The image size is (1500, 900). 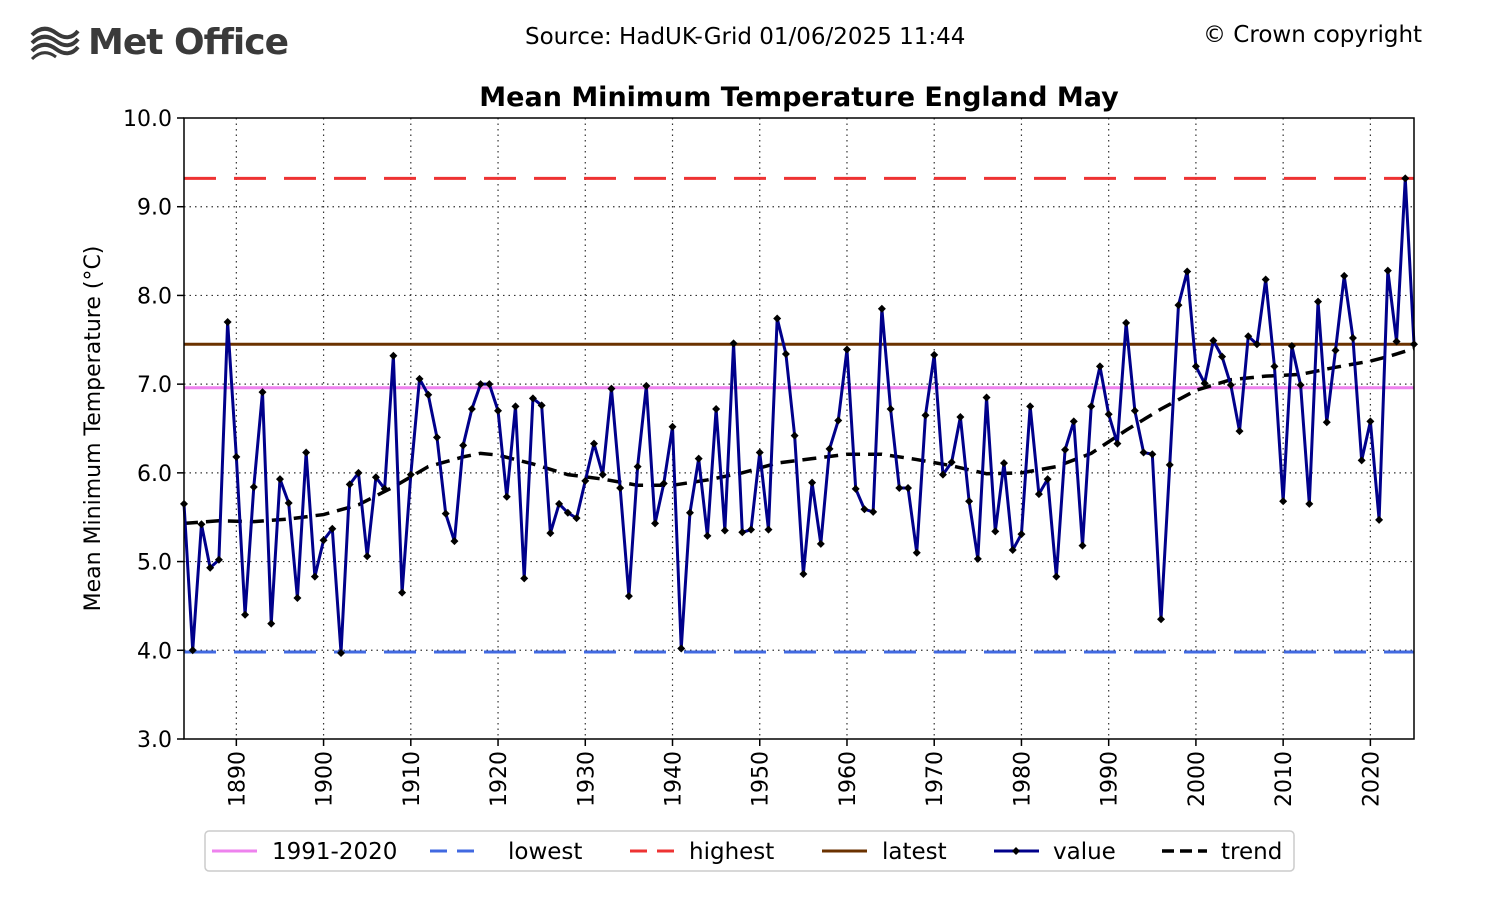 I want to click on y-tick-label: 5.0, so click(x=154, y=563).